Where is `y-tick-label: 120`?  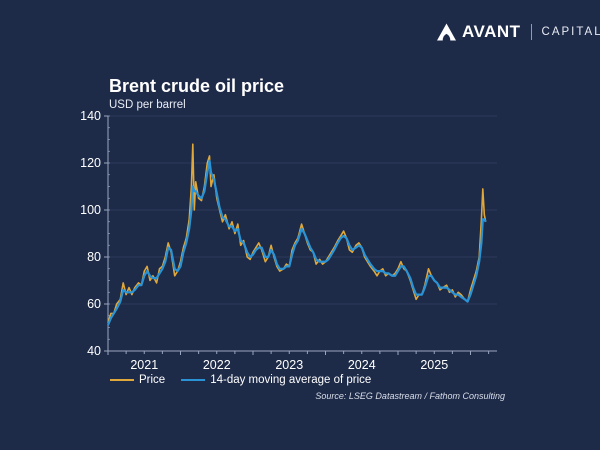
y-tick-label: 120 is located at coordinates (90, 163).